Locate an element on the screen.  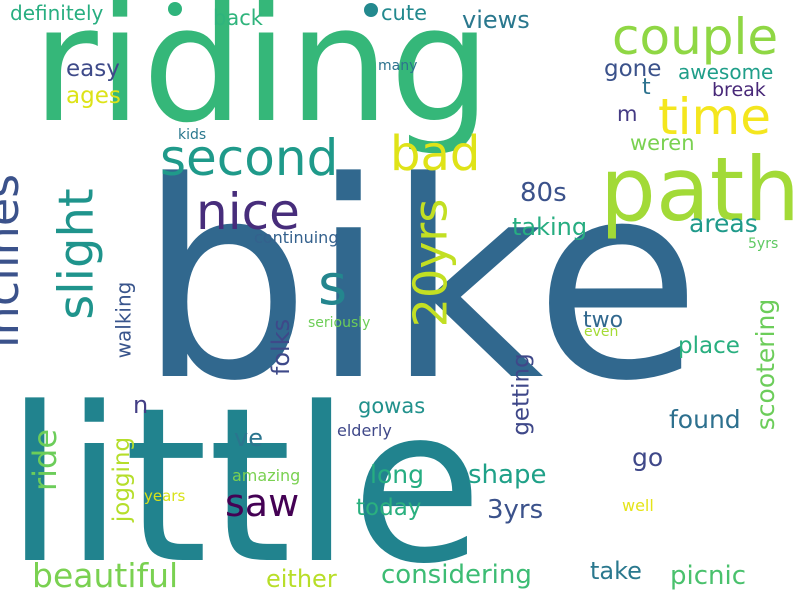
word-second: second is located at coordinates (249, 158).